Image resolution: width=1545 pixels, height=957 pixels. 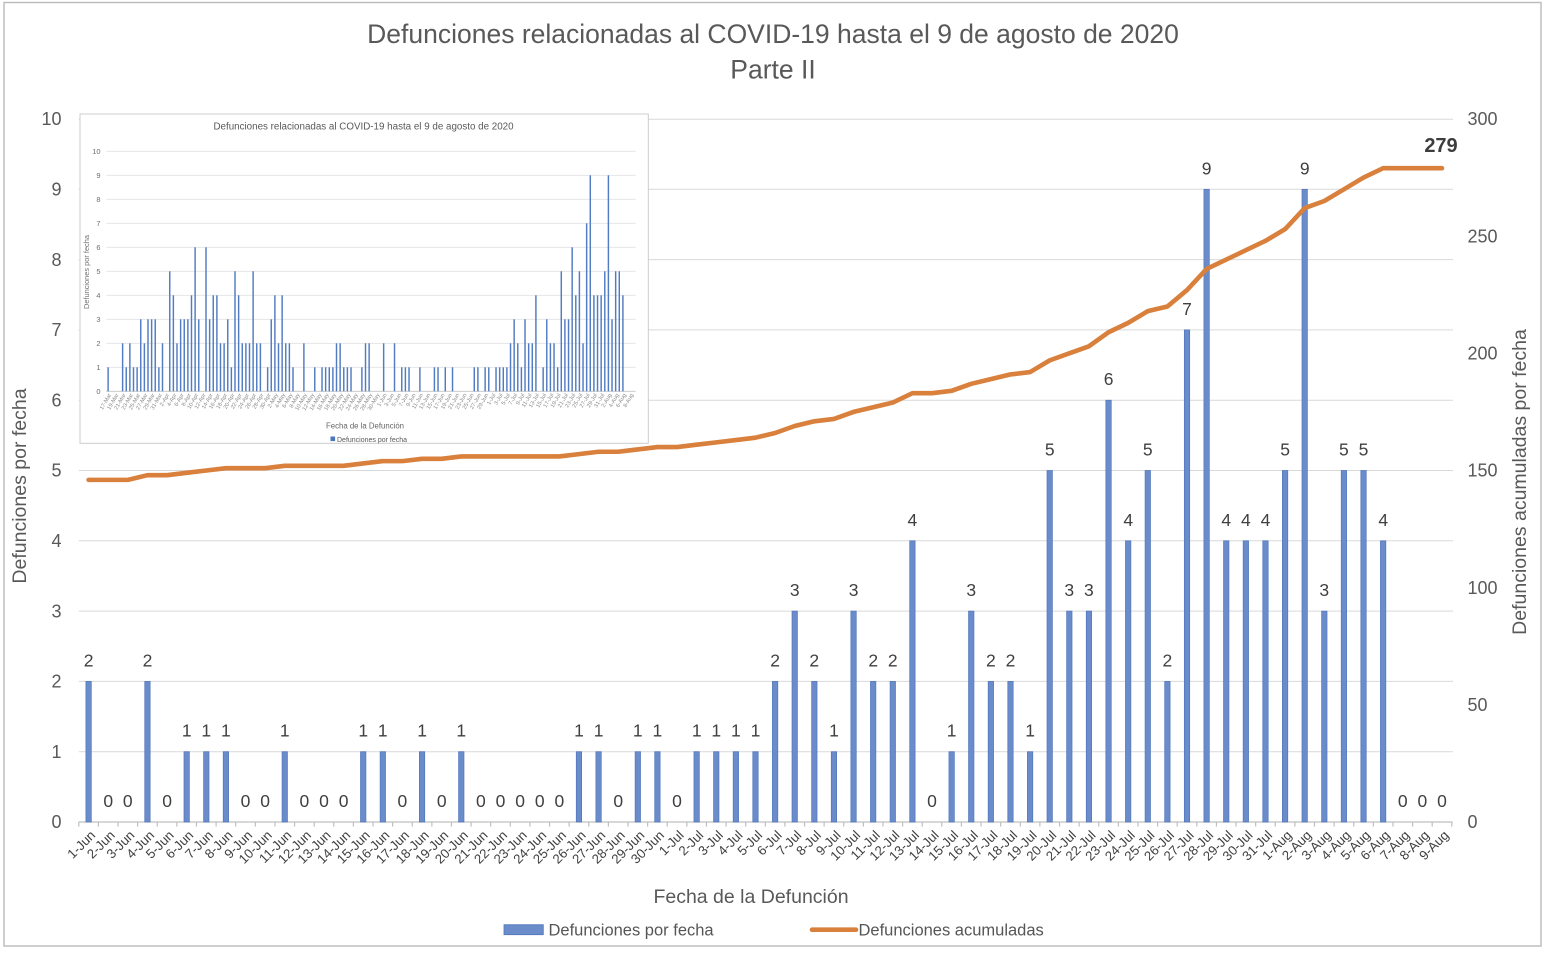 What do you see at coordinates (1440, 146) in the screenshot?
I see `svg-text: 279` at bounding box center [1440, 146].